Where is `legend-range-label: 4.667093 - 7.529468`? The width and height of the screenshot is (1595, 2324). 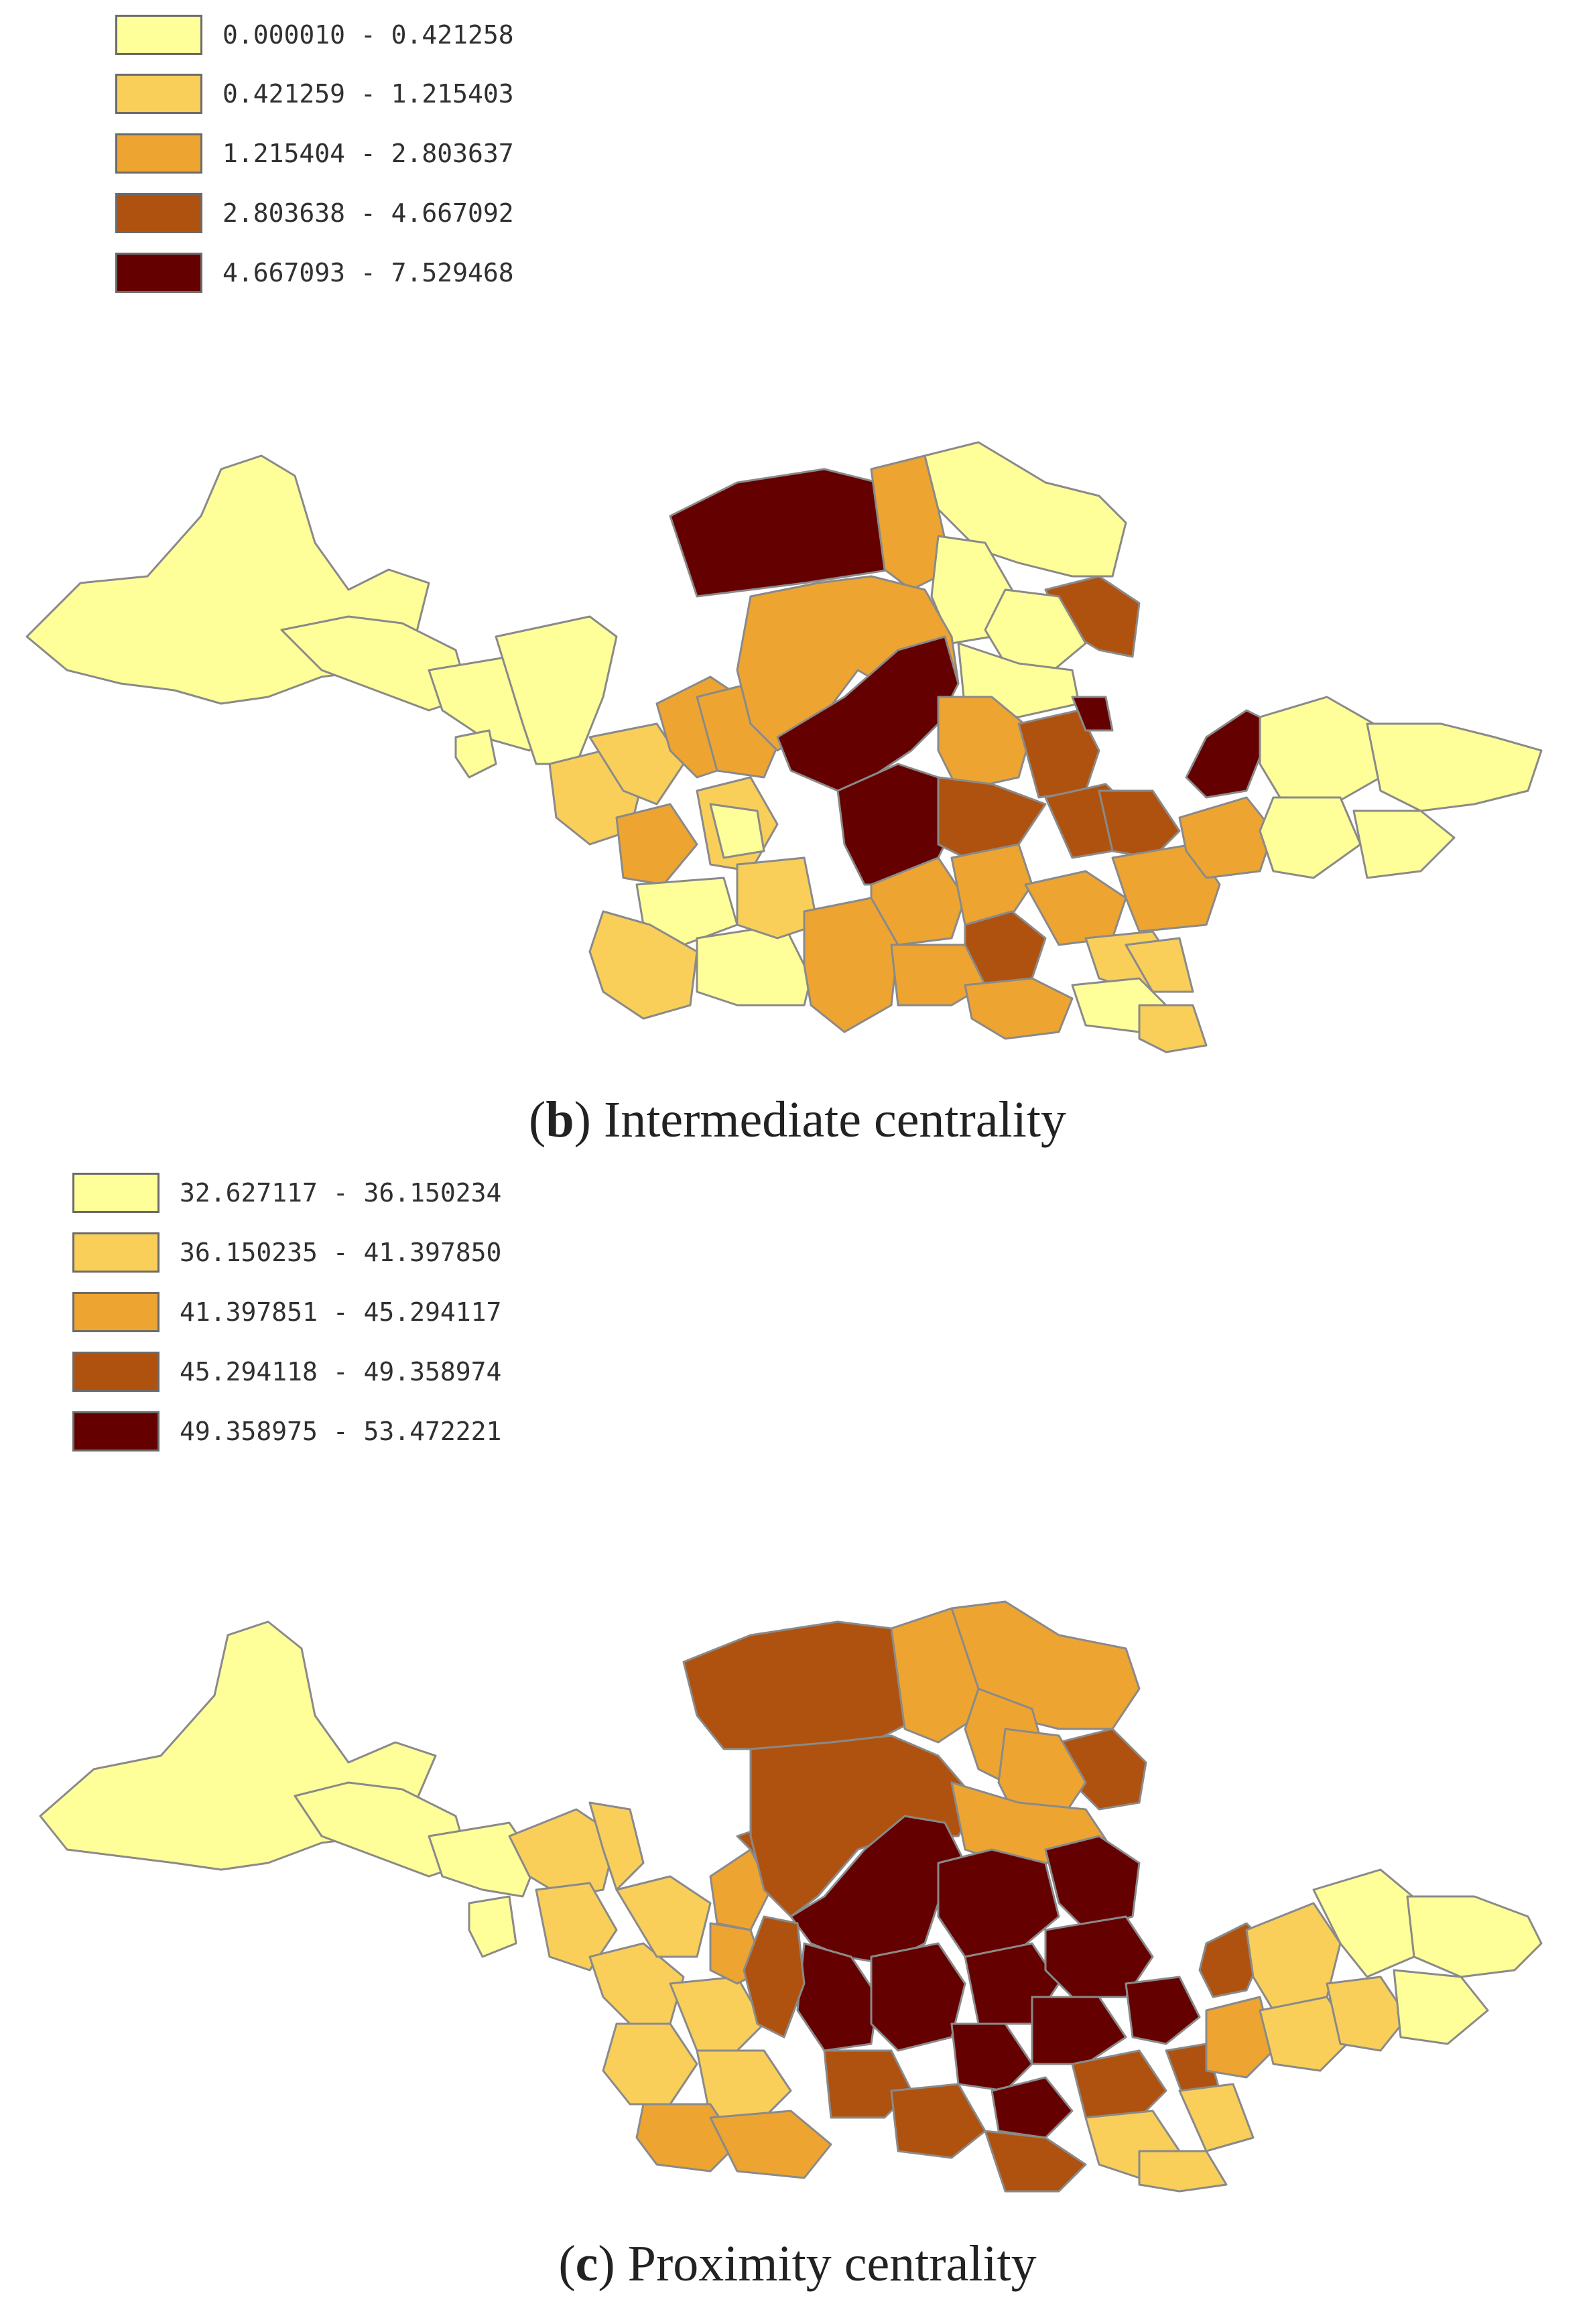 legend-range-label: 4.667093 - 7.529468 is located at coordinates (368, 272).